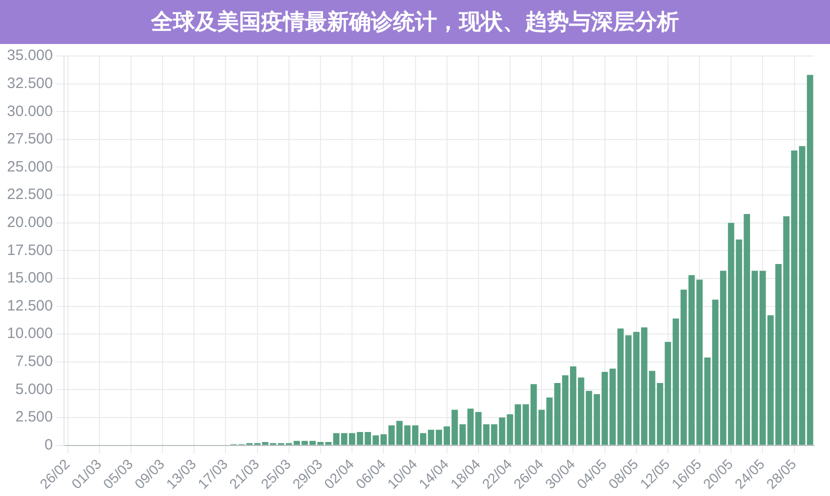 Image resolution: width=830 pixels, height=496 pixels. Describe the element at coordinates (34, 389) in the screenshot. I see `y-tick-label: 5.000` at that location.